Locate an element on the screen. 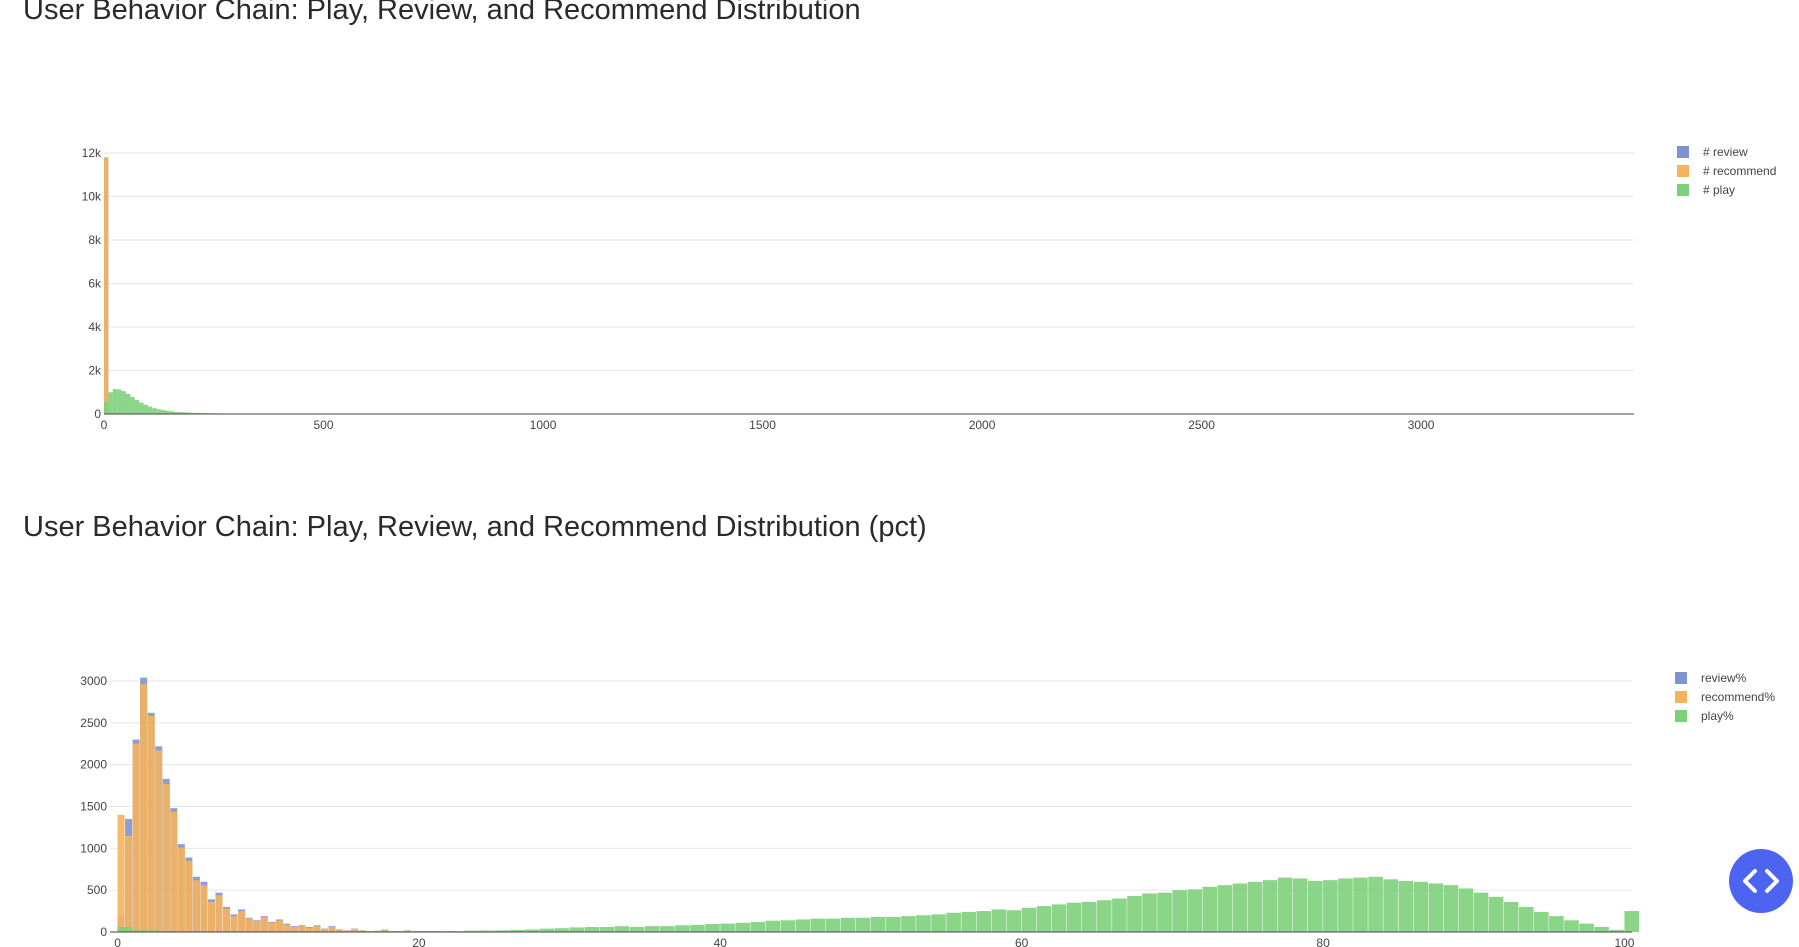  chart-1-x-tick-label: 500 is located at coordinates (323, 424).